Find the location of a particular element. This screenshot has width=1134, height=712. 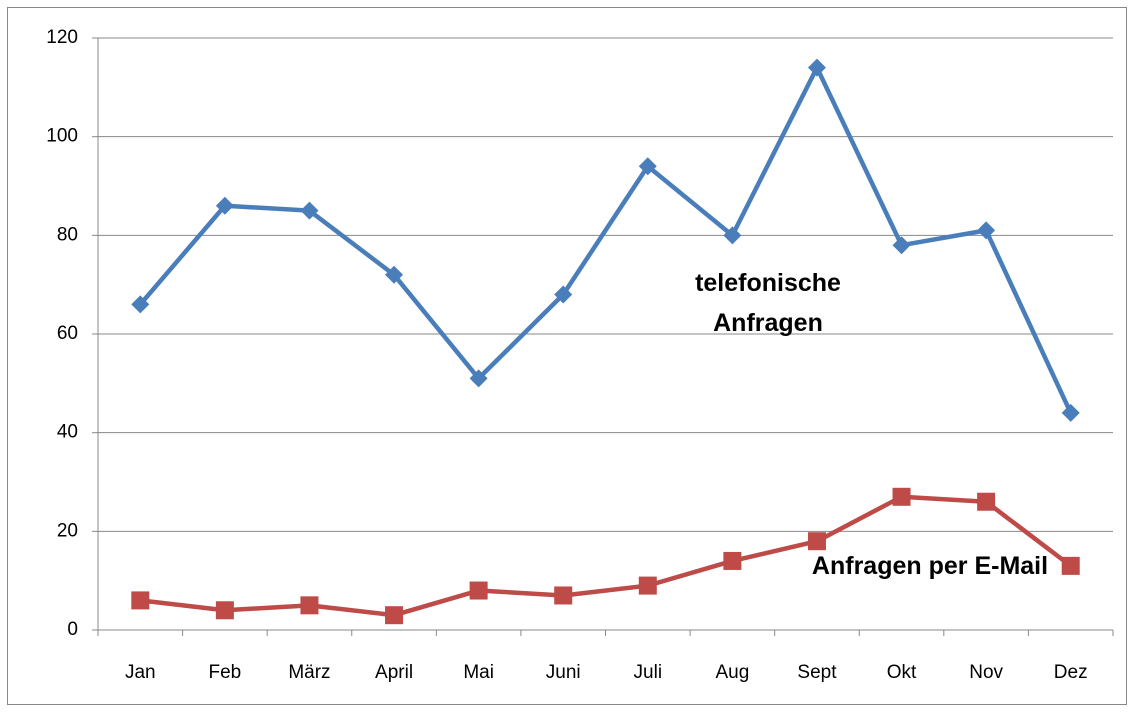

x-tick-label: Okt is located at coordinates (902, 672).